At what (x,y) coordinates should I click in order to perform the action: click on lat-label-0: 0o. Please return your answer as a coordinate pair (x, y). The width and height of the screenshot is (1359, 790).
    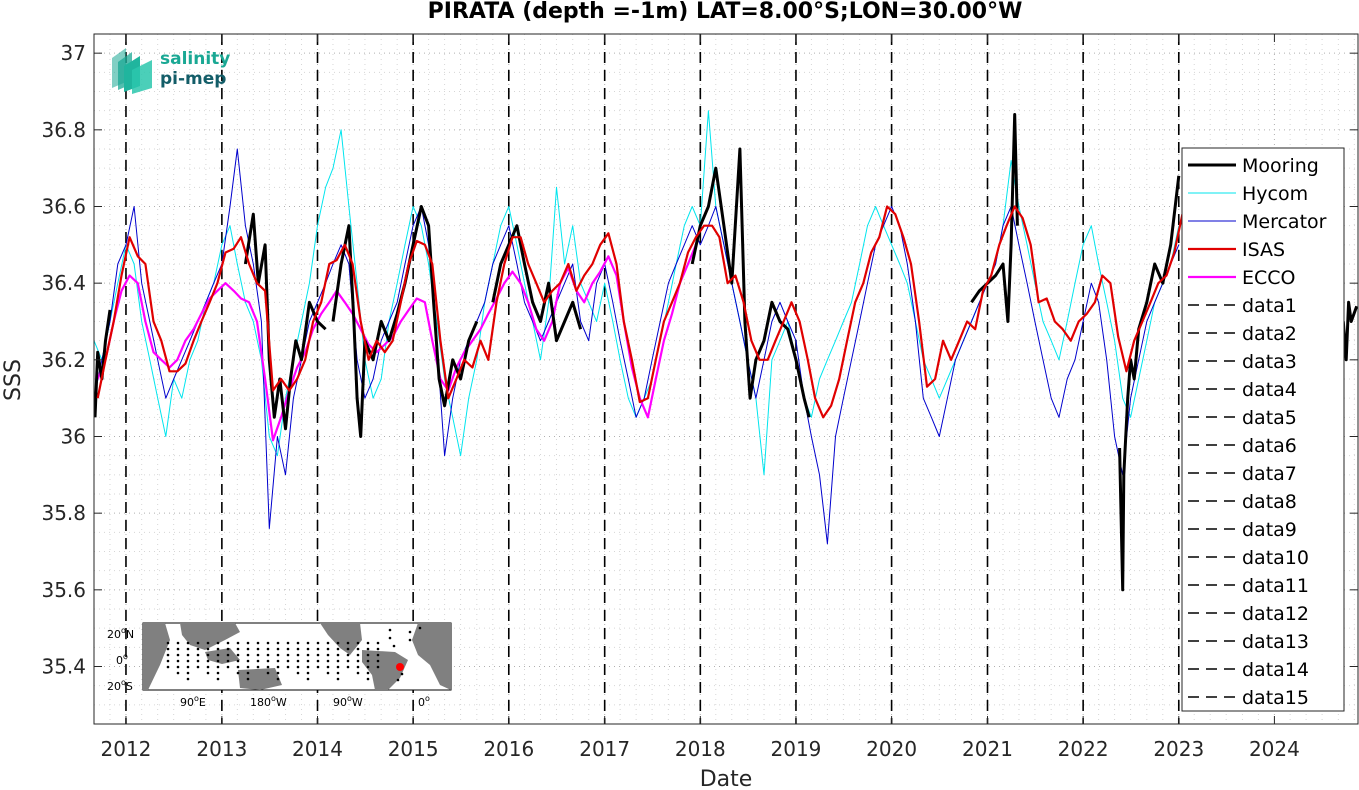
    Looking at the image, I should click on (122, 659).